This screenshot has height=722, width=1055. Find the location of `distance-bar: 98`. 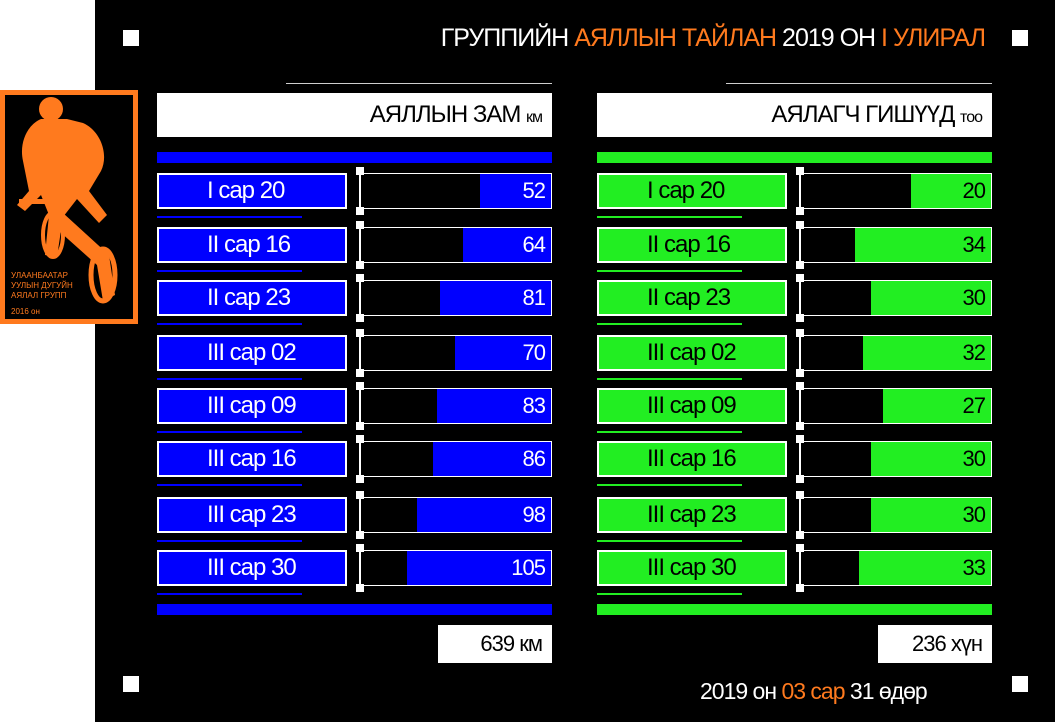

distance-bar: 98 is located at coordinates (483, 515).